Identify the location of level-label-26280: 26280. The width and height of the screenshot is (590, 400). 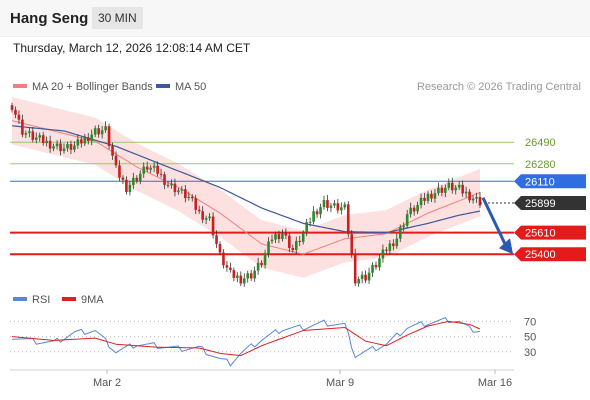
(540, 165).